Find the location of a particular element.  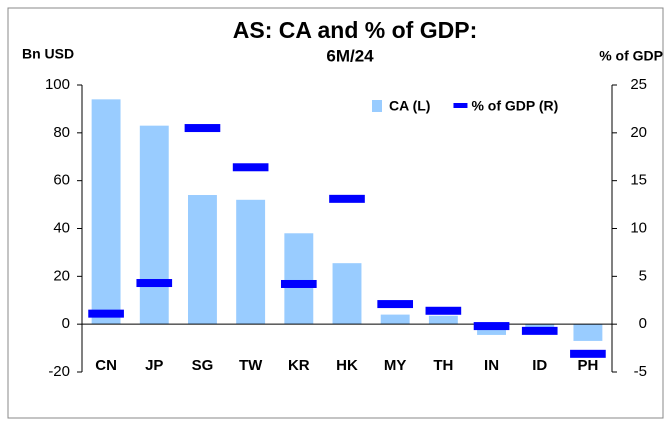

y2-tick-label: 0 is located at coordinates (643, 323).